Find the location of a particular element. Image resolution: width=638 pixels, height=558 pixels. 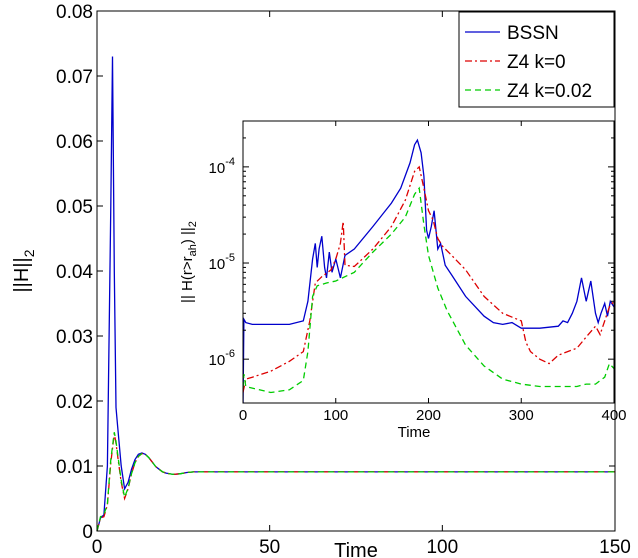

inset-x-tick-label: 0 is located at coordinates (243, 415).